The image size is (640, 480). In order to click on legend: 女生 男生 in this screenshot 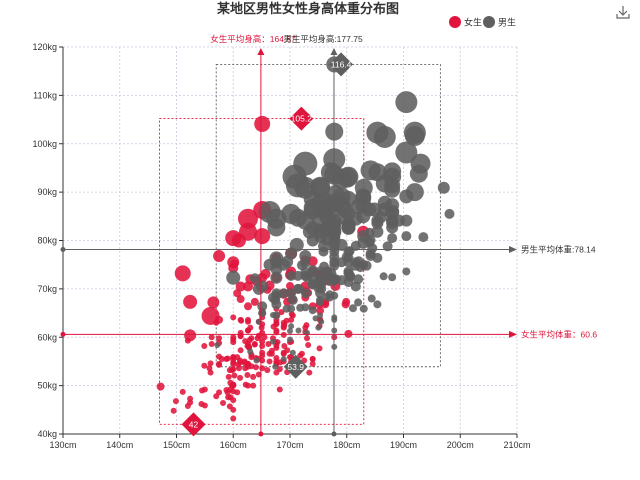, I will do `click(482, 22)`.